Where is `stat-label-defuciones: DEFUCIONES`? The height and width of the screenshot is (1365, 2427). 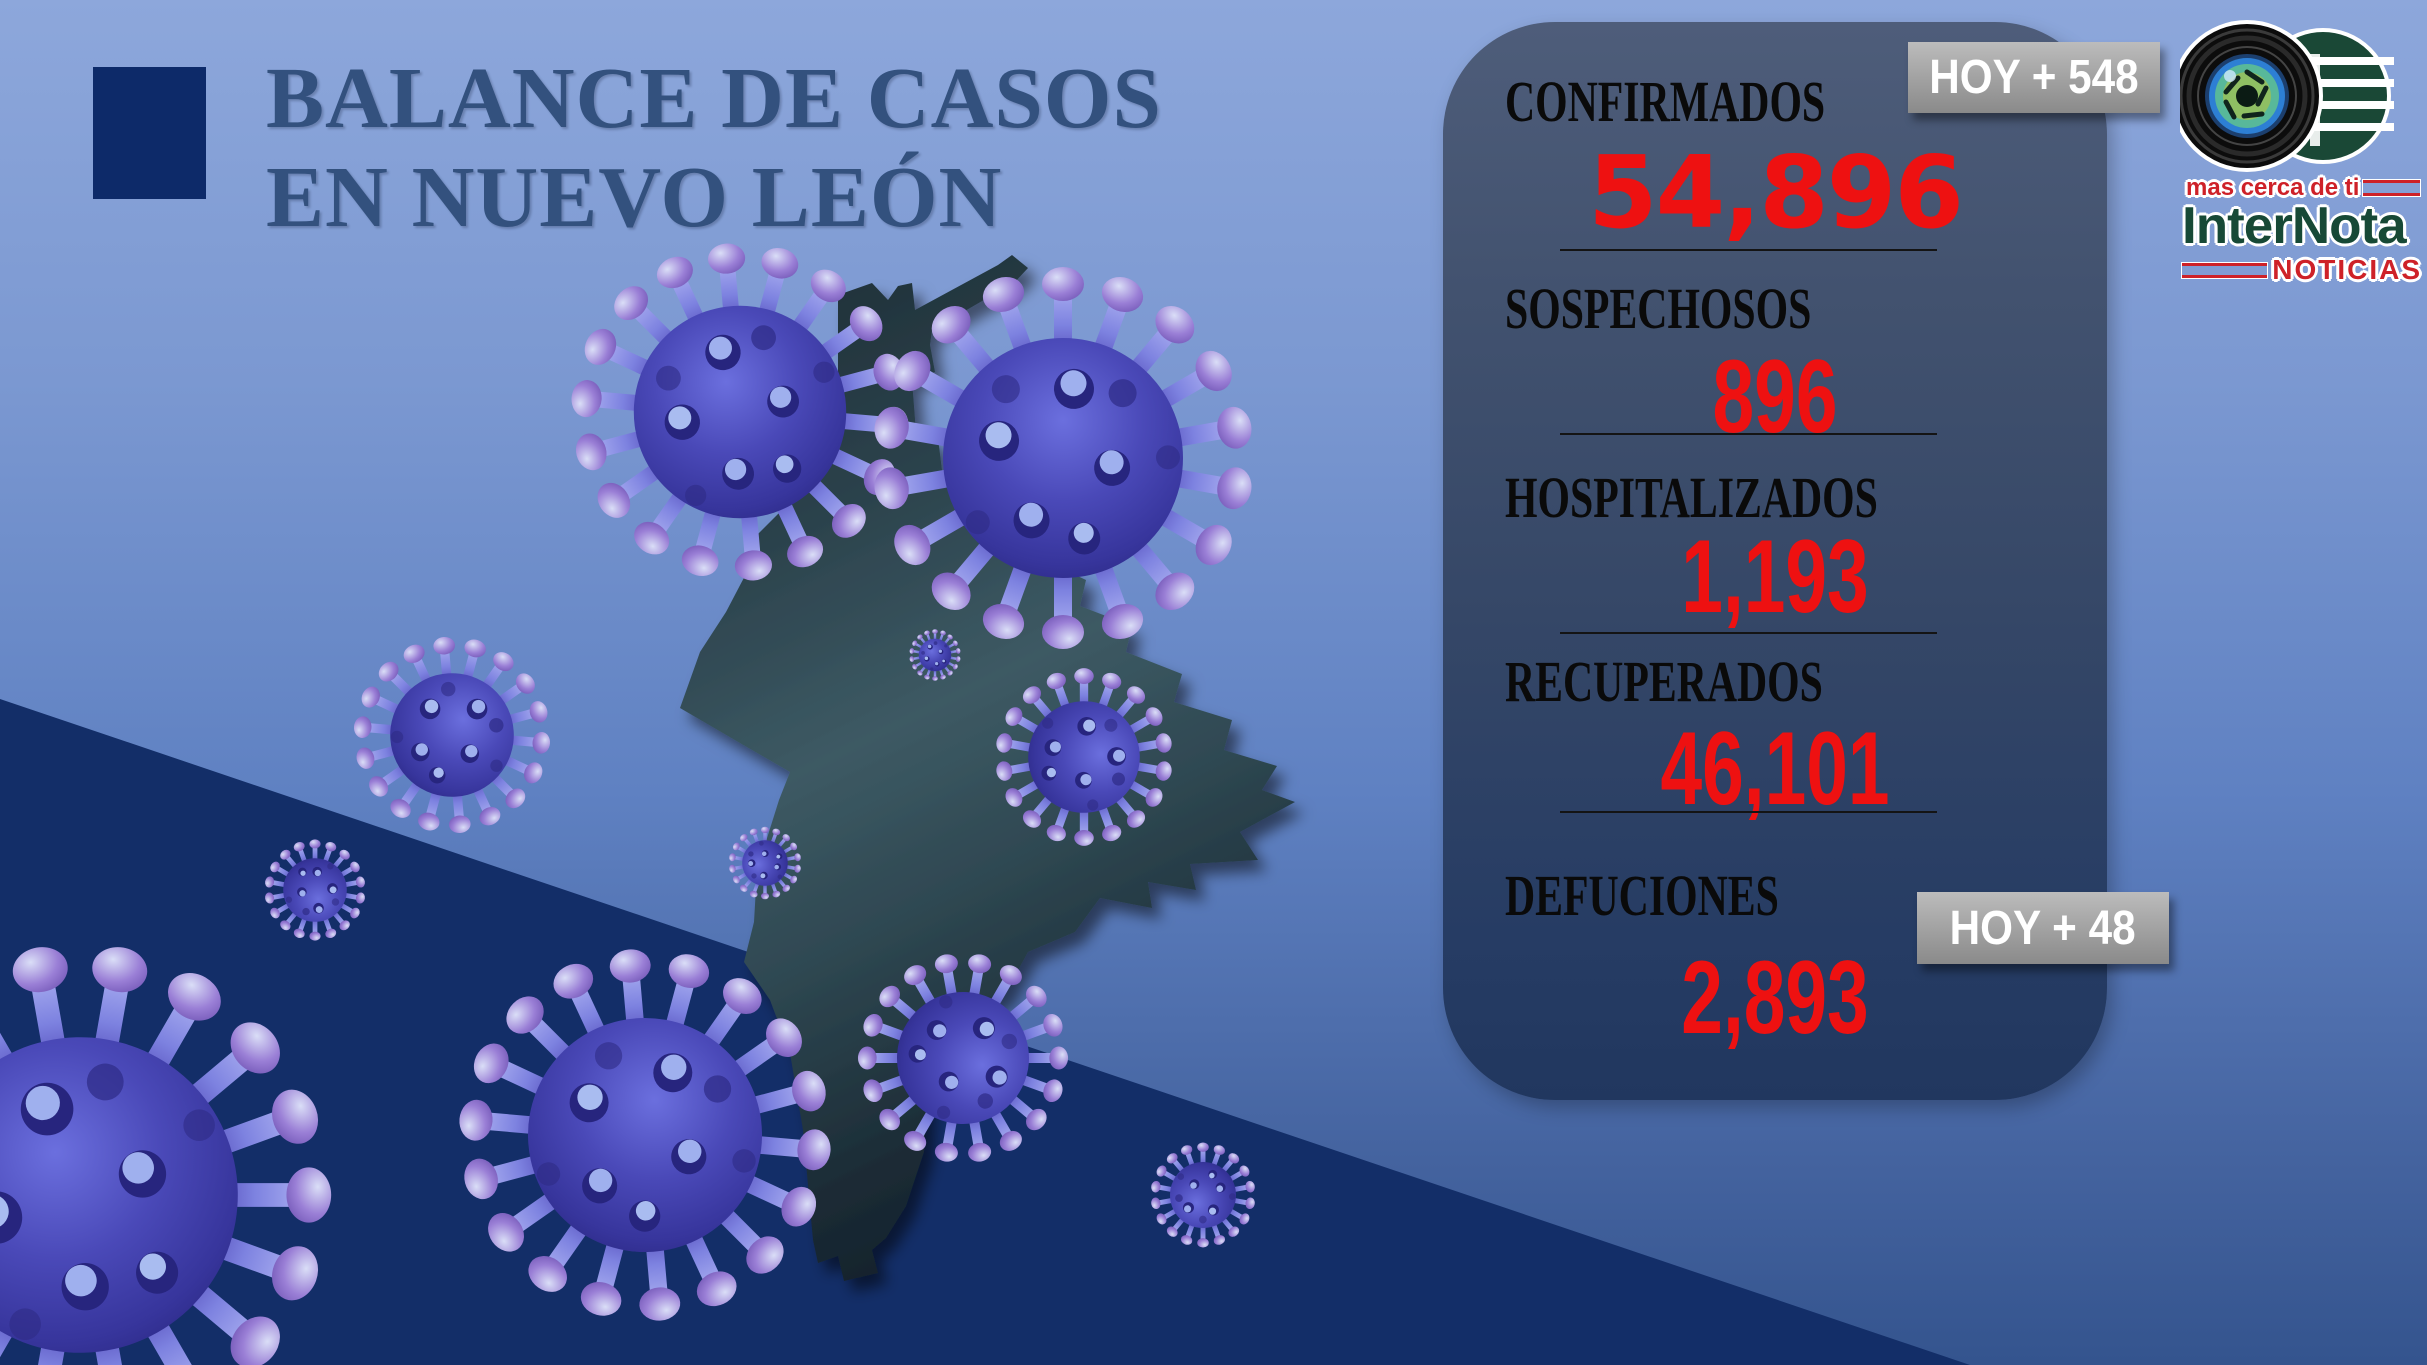
stat-label-defuciones: DEFUCIONES is located at coordinates (1642, 895).